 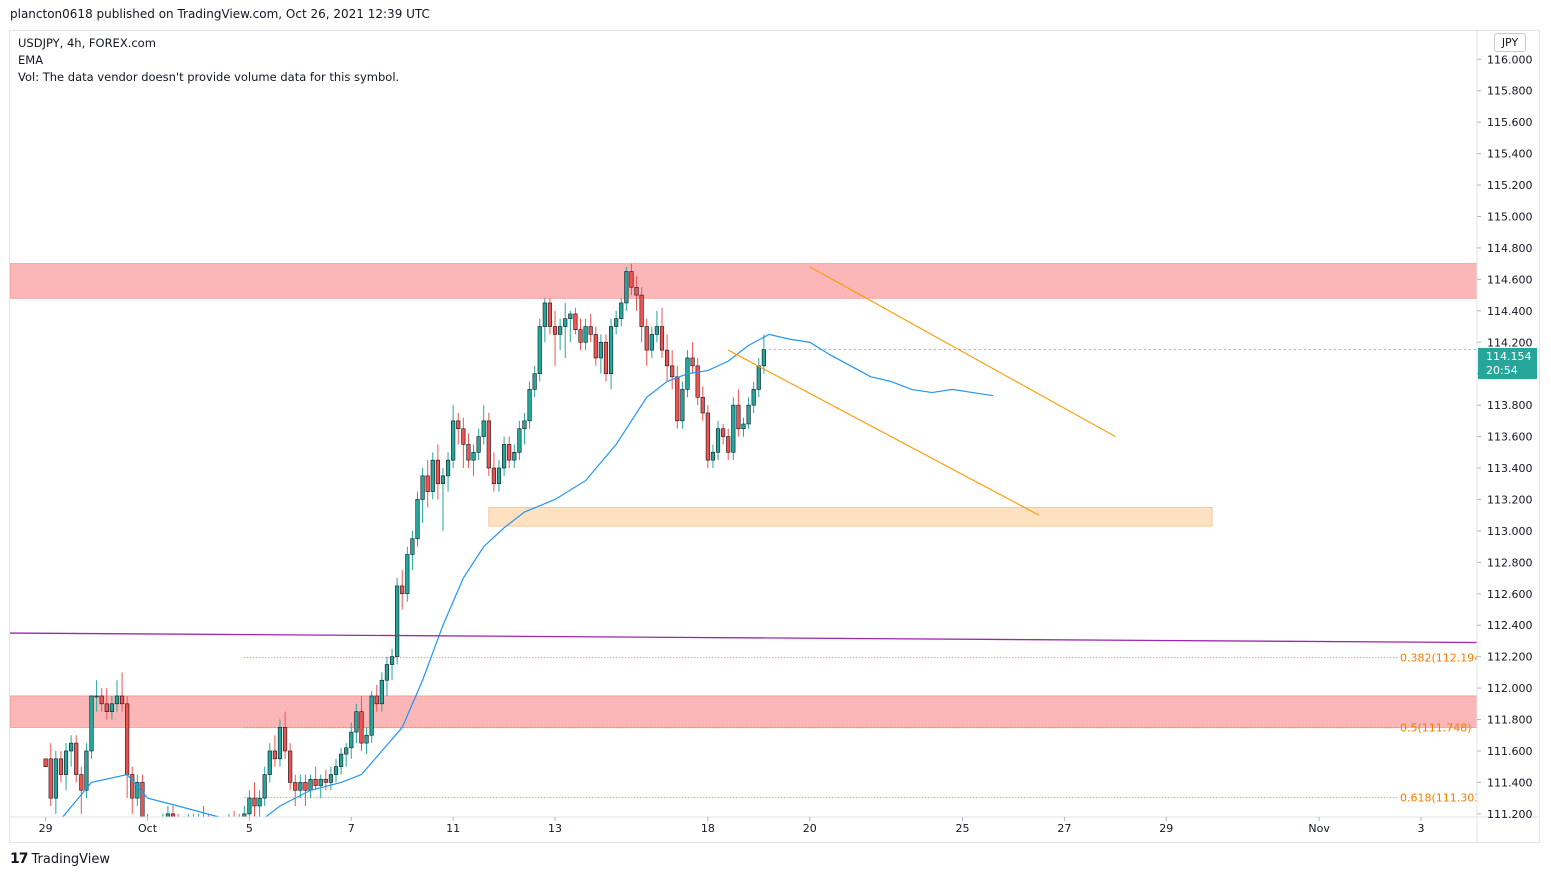 What do you see at coordinates (555, 828) in the screenshot?
I see `x-tick-label: 13` at bounding box center [555, 828].